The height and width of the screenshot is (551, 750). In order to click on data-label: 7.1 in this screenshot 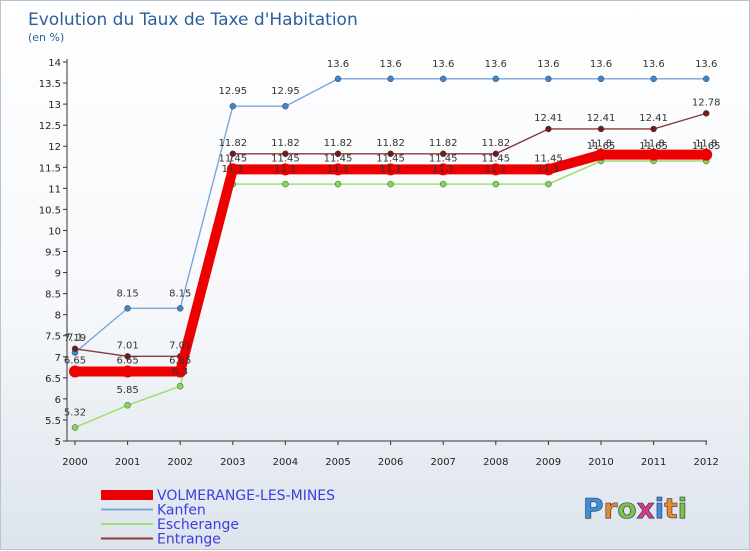, I will do `click(75, 338)`.